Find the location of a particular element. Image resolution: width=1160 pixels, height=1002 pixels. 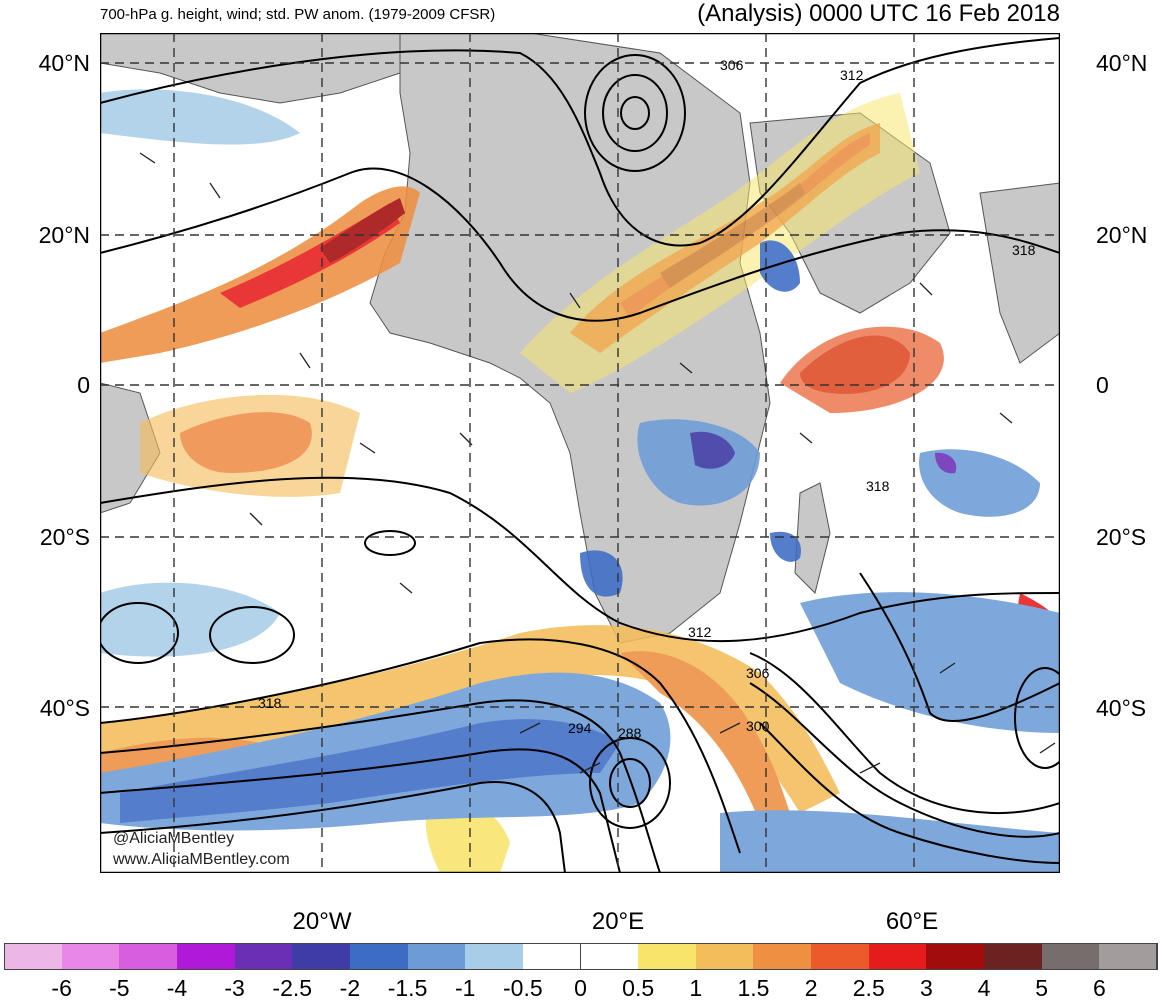

contour-label-294-low: 294 is located at coordinates (580, 728).